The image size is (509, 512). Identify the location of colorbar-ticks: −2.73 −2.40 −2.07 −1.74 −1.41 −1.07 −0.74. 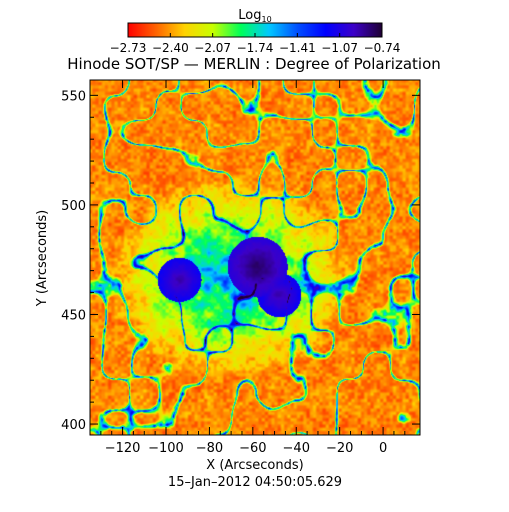
(255, 44).